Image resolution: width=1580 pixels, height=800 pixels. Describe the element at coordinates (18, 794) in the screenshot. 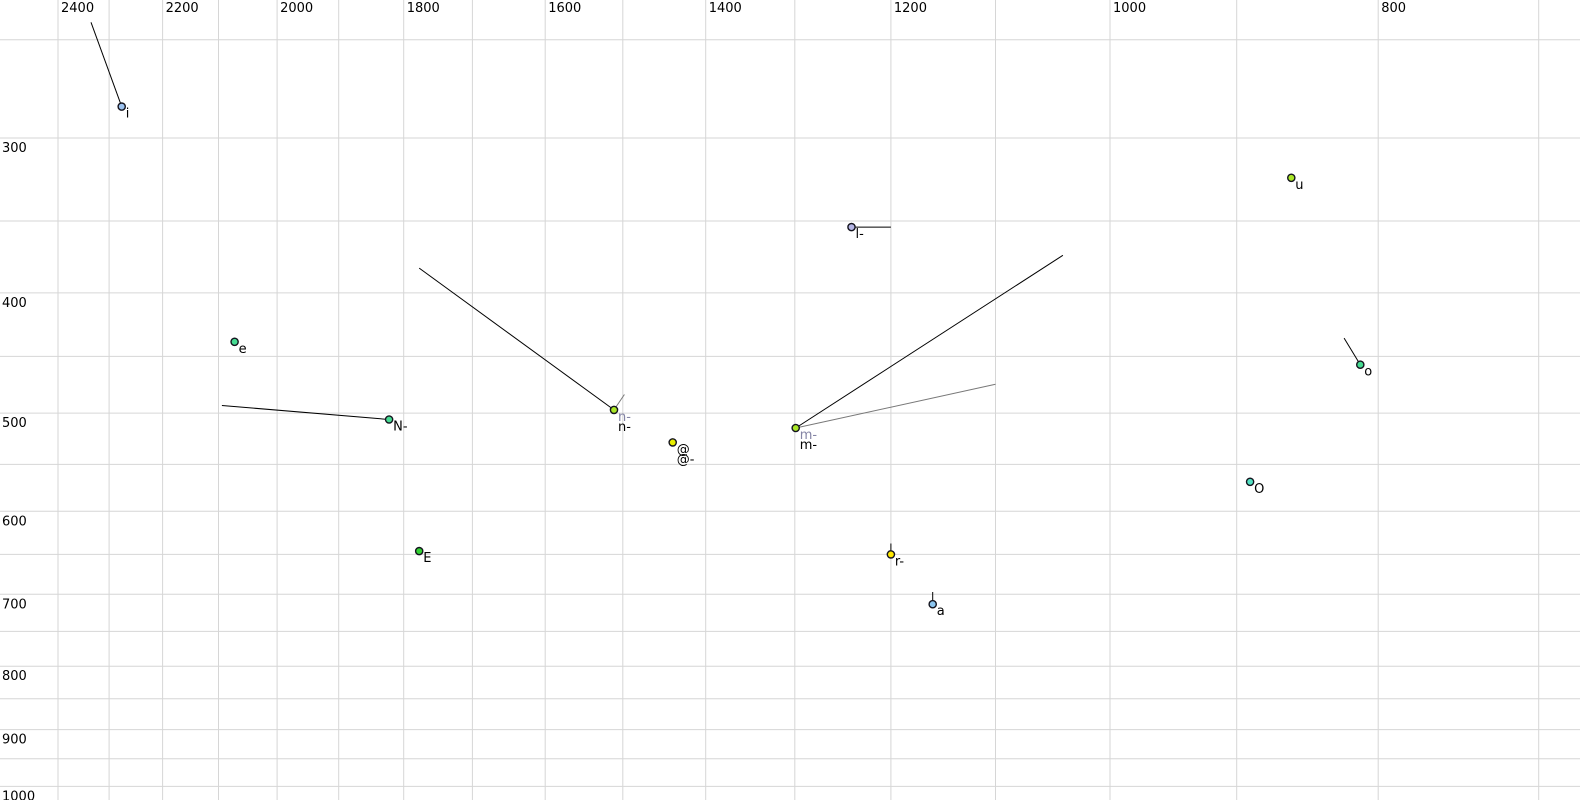

I see `y-axis-tick-label-1000: 1000` at that location.